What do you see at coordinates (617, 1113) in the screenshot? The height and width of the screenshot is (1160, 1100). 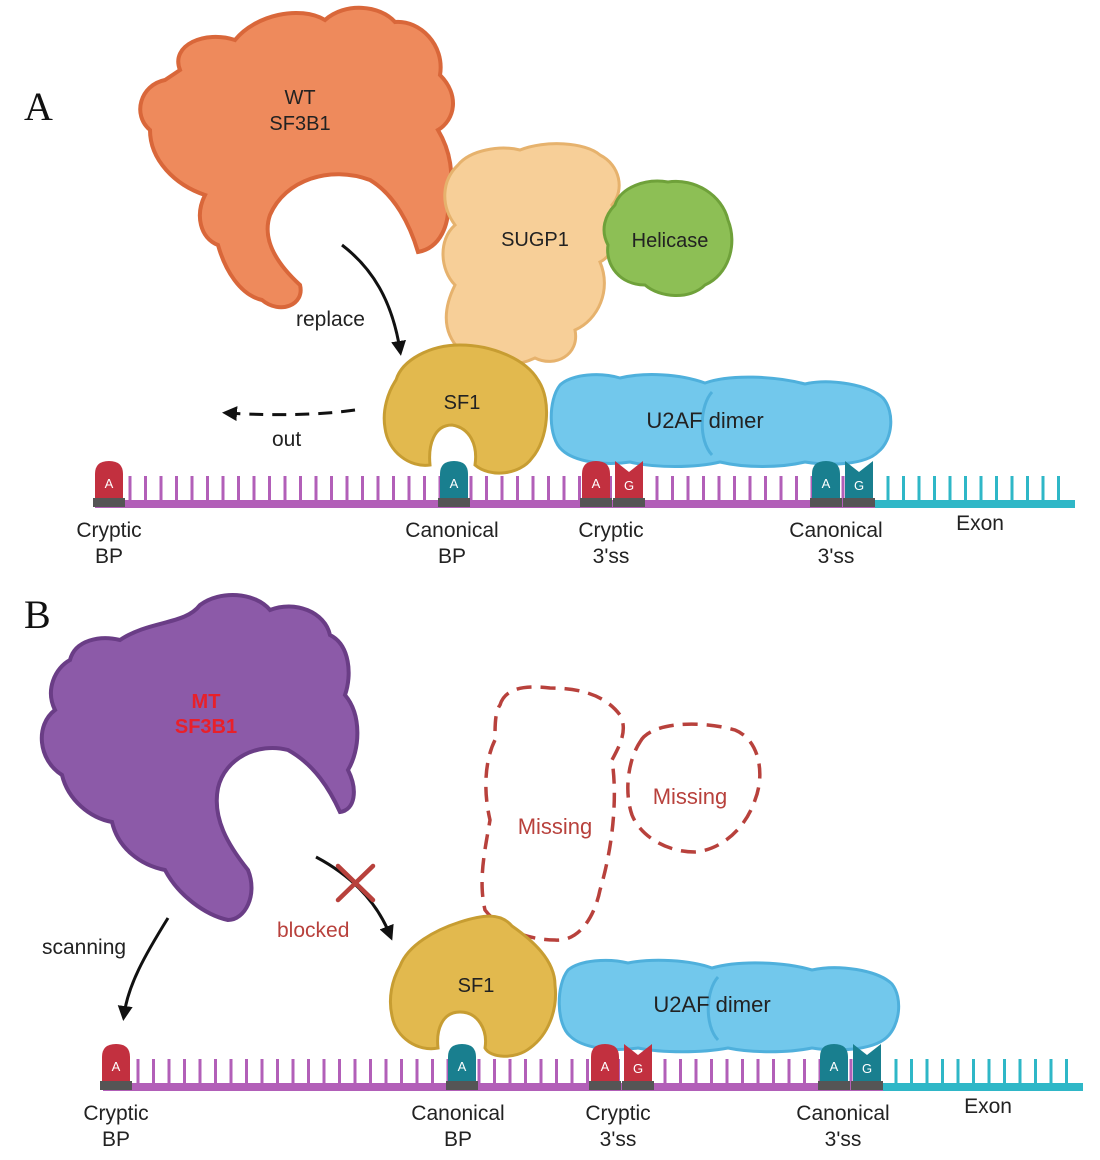 I see `cryptic-3ss-label-b-line1: Cryptic` at bounding box center [617, 1113].